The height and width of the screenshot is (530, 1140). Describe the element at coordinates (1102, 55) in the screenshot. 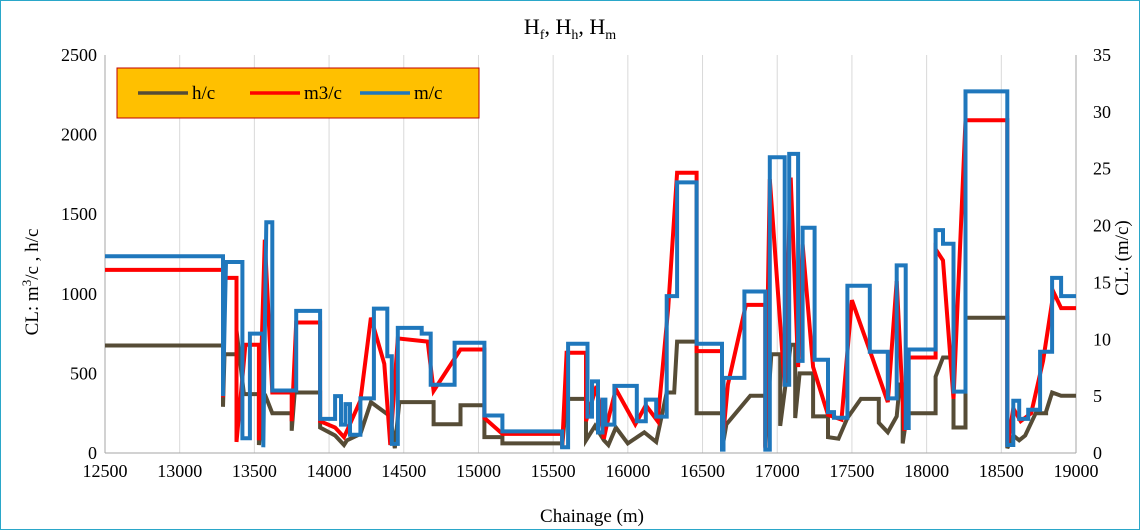

I see `y-right-tick-label: 35` at that location.